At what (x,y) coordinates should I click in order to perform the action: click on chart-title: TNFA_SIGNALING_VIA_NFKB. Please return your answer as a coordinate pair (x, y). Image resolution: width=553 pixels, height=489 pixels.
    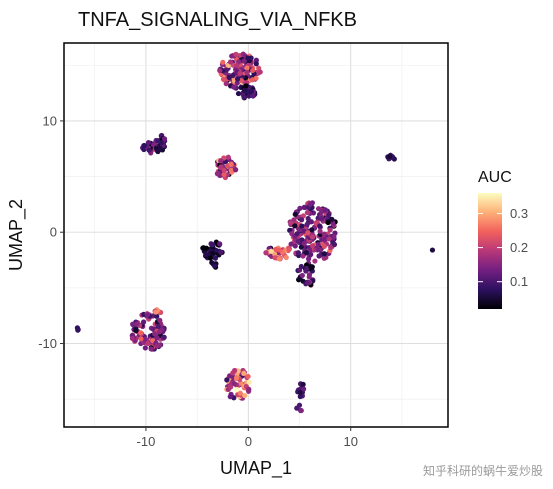
    Looking at the image, I should click on (217, 20).